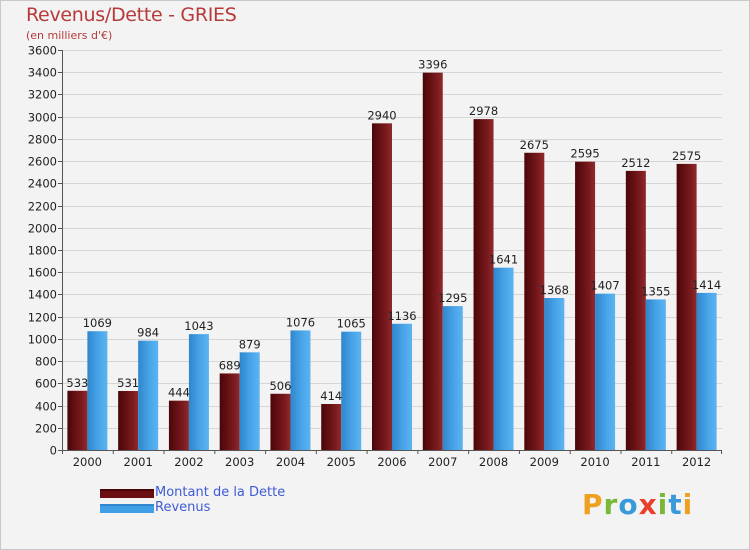  What do you see at coordinates (290, 462) in the screenshot?
I see `x-tick-label: 2004` at bounding box center [290, 462].